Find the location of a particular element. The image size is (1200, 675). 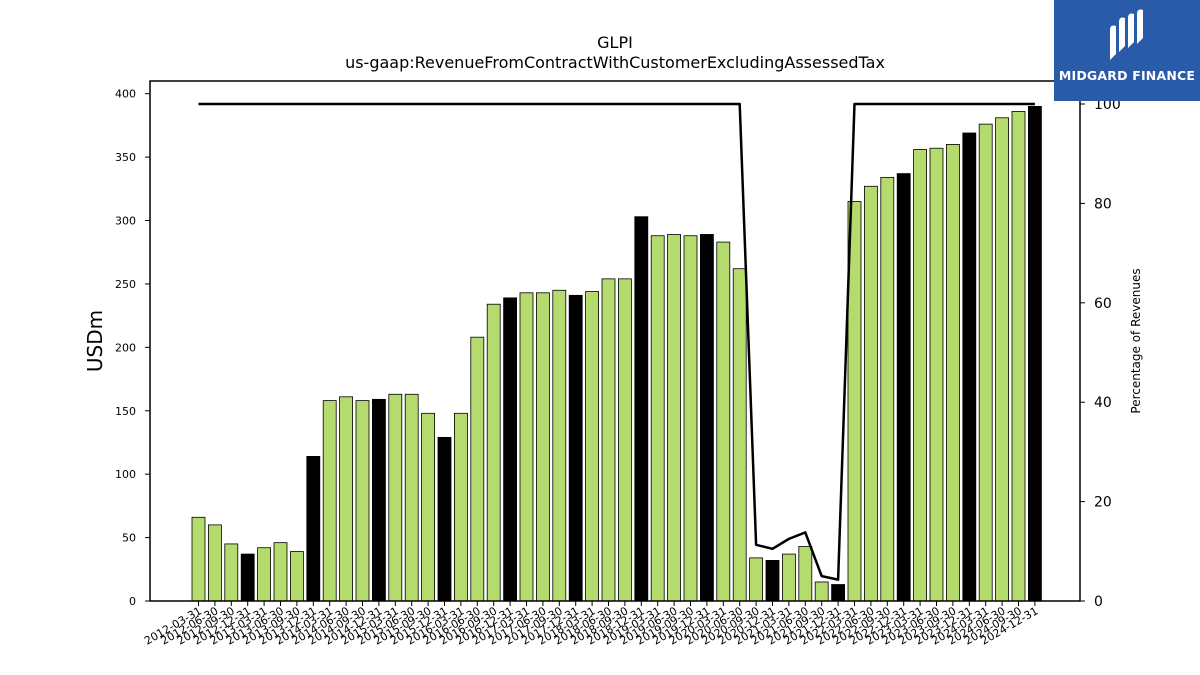

y2-axis: 0 20 40 60 80 100 is located at coordinates (1100, 353).